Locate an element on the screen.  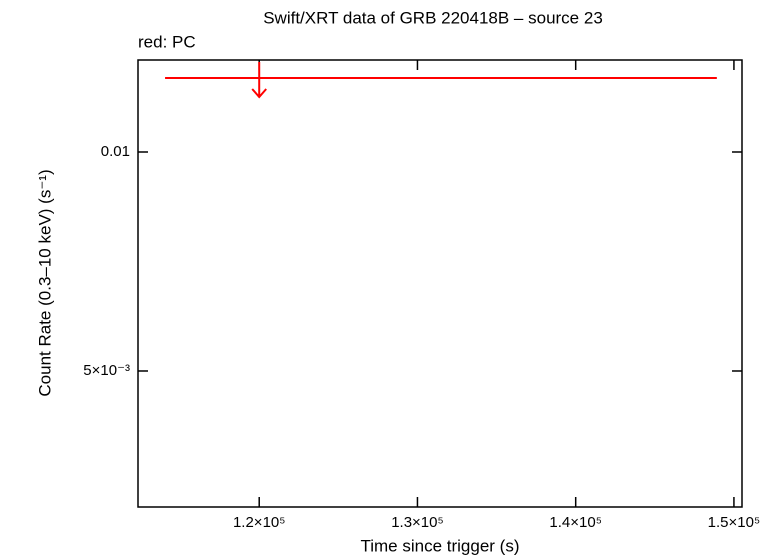
x-tick-label: 1.3×10⁵ is located at coordinates (417, 522).